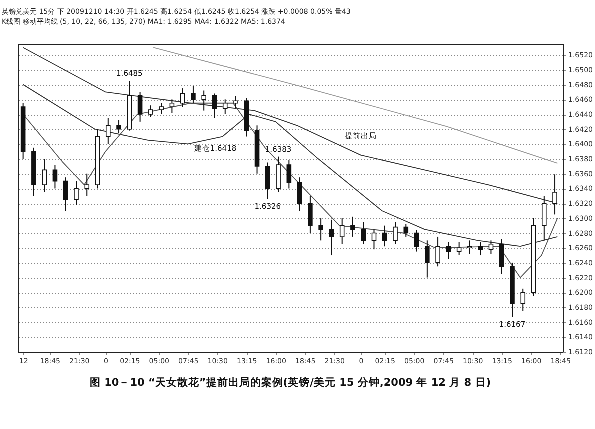 This screenshot has width=595, height=429. Describe the element at coordinates (291, 382) in the screenshot. I see `text: 图 10－10 “天女散花”提前出局的案例(英镑/美元 15 分钟,2009 年 12 月 8 日)` at that location.